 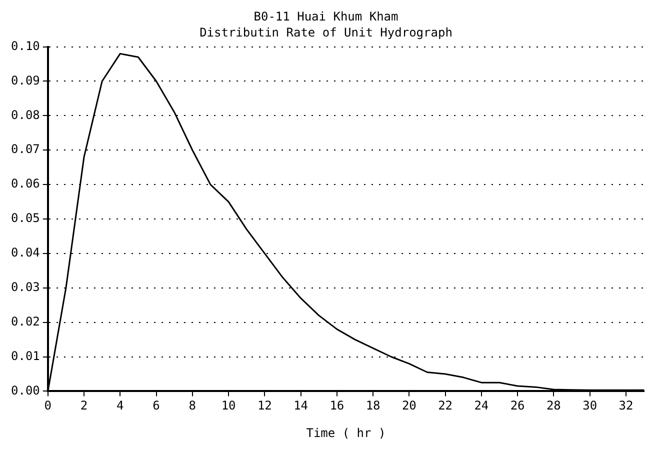 I want to click on y-tick-label: 0.06, so click(x=25, y=183).